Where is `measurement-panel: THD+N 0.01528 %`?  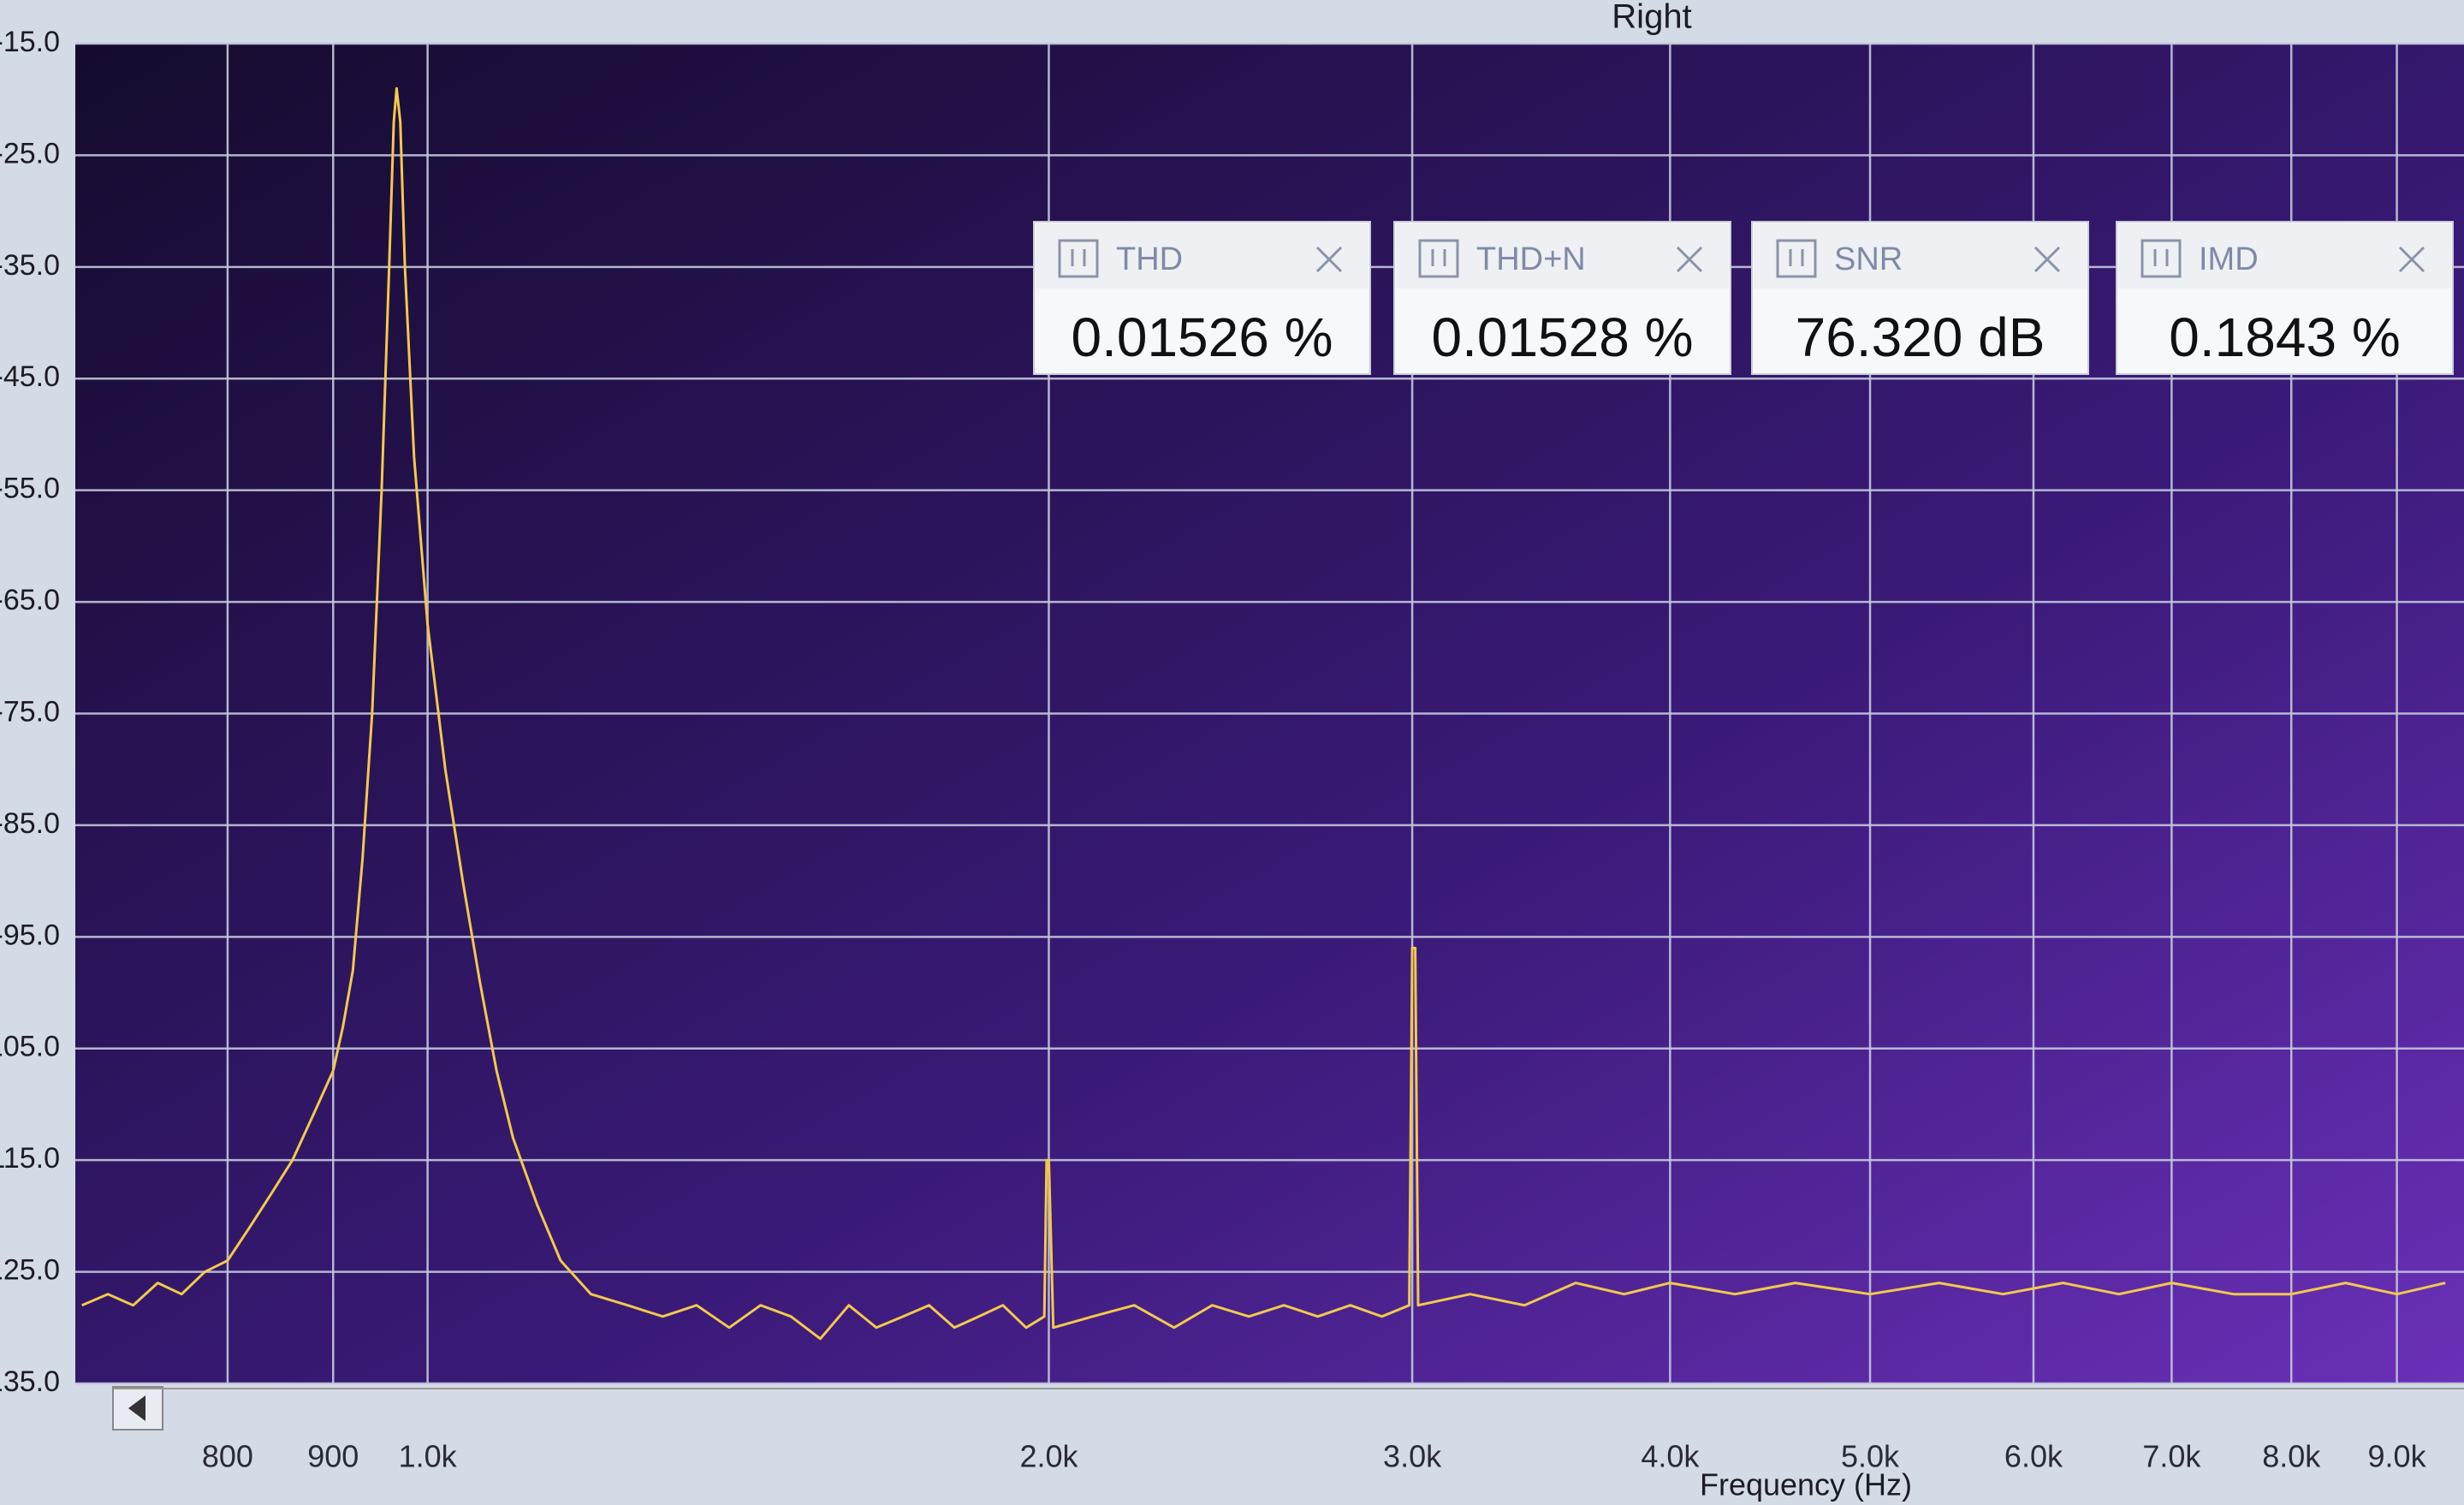
measurement-panel: THD+N 0.01528 % is located at coordinates (1562, 298).